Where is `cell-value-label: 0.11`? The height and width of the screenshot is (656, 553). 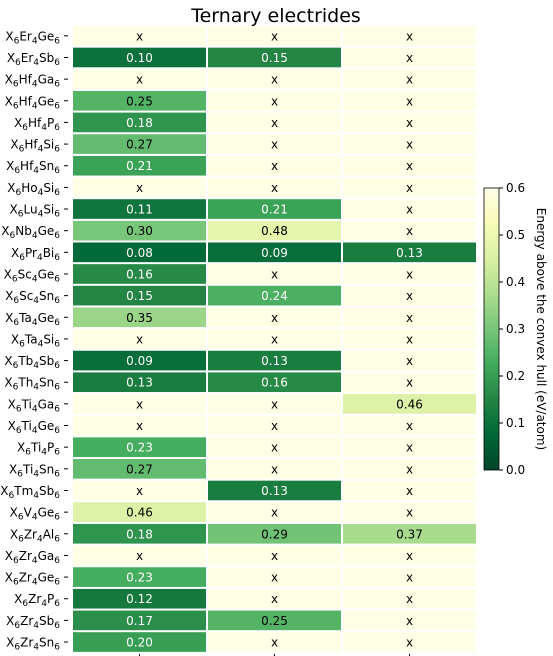
cell-value-label: 0.11 is located at coordinates (139, 210).